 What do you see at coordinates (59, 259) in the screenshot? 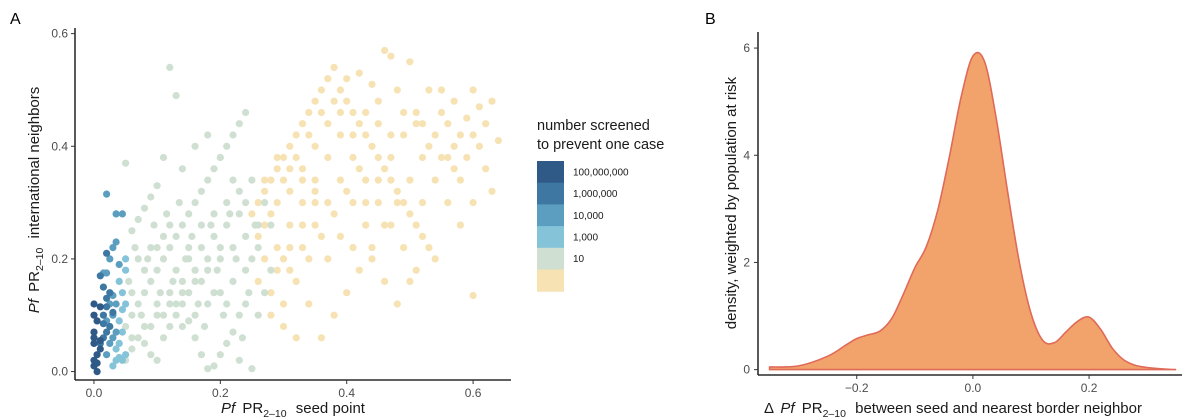
I see `y-tick-label: 0.2` at bounding box center [59, 259].